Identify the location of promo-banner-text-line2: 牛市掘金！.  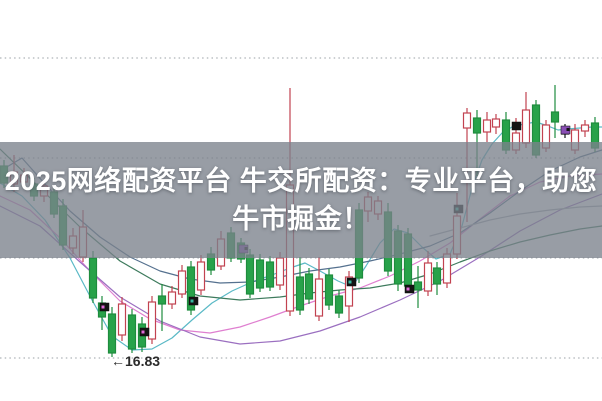
(301, 219).